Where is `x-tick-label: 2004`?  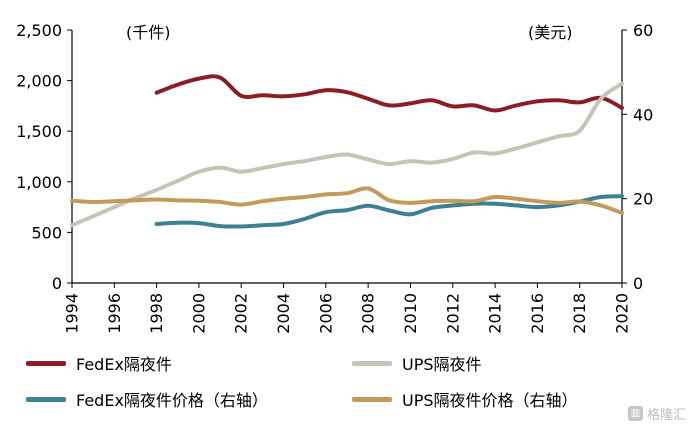
x-tick-label: 2004 is located at coordinates (283, 313).